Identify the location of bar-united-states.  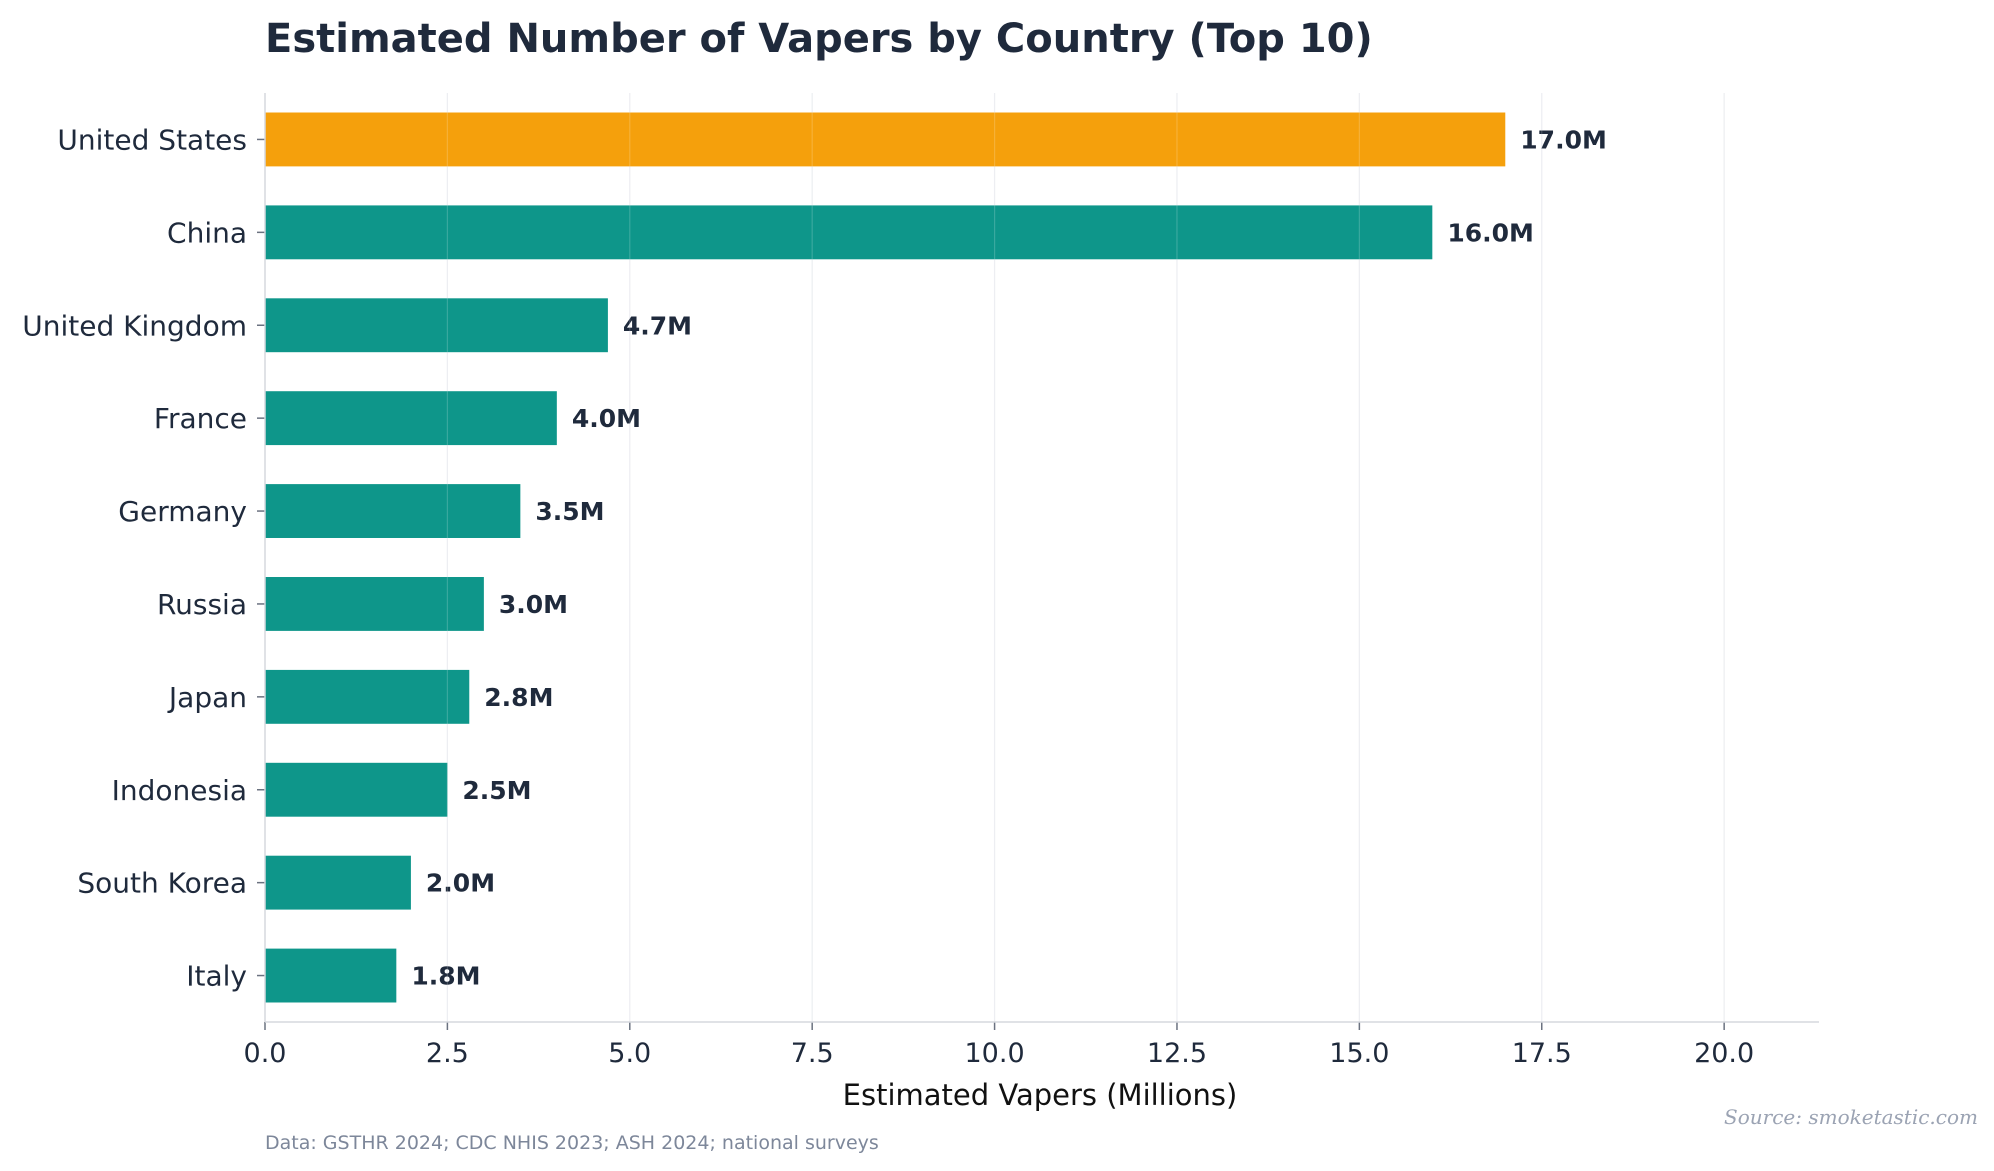
(885, 139).